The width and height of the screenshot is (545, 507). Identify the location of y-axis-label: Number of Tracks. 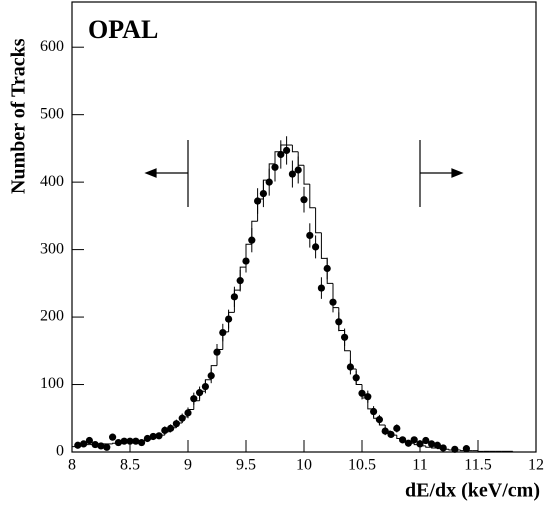
(19, 116).